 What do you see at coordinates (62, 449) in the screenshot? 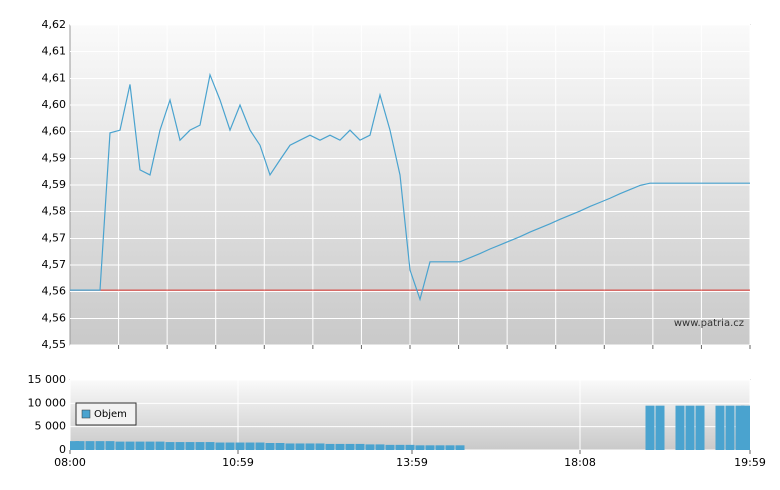
I see `y-tick-label: 0` at bounding box center [62, 449].